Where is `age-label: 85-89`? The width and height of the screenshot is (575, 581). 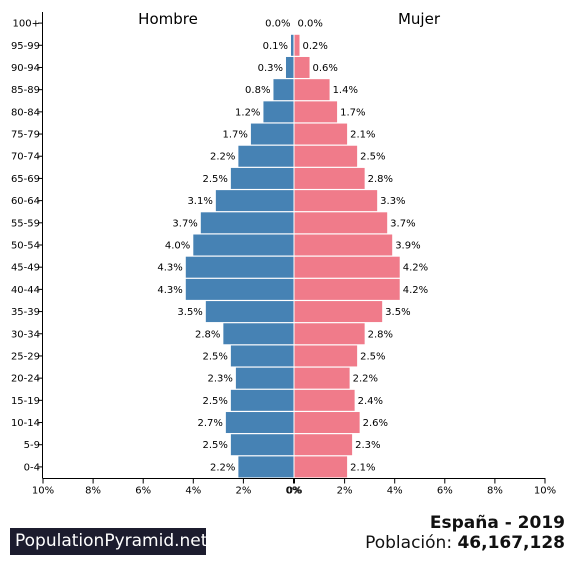
age-label: 85-89 is located at coordinates (25, 90).